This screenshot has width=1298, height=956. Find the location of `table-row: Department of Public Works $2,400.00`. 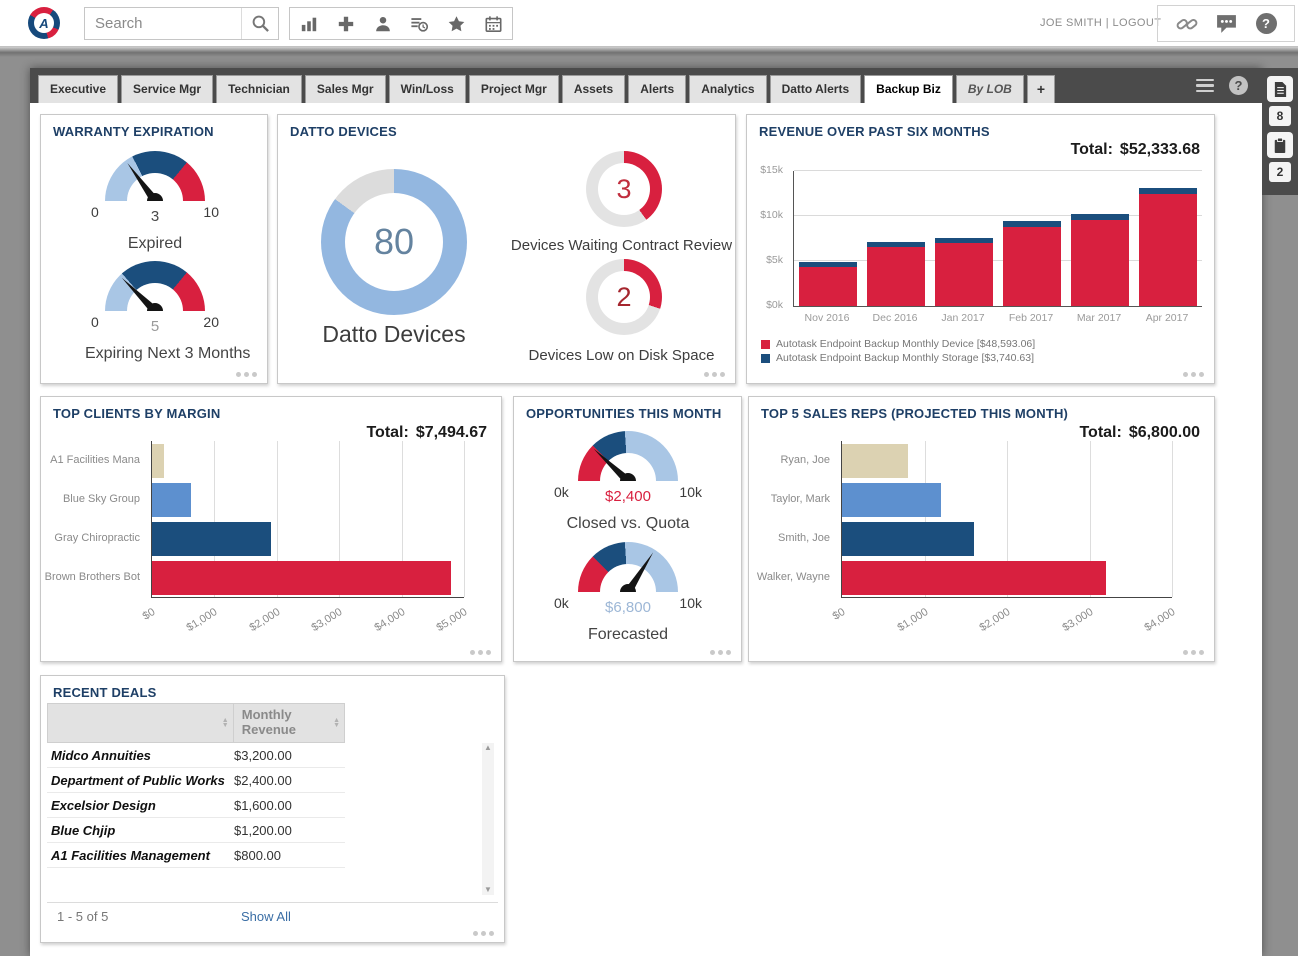

table-row: Department of Public Works $2,400.00 is located at coordinates (196, 780).